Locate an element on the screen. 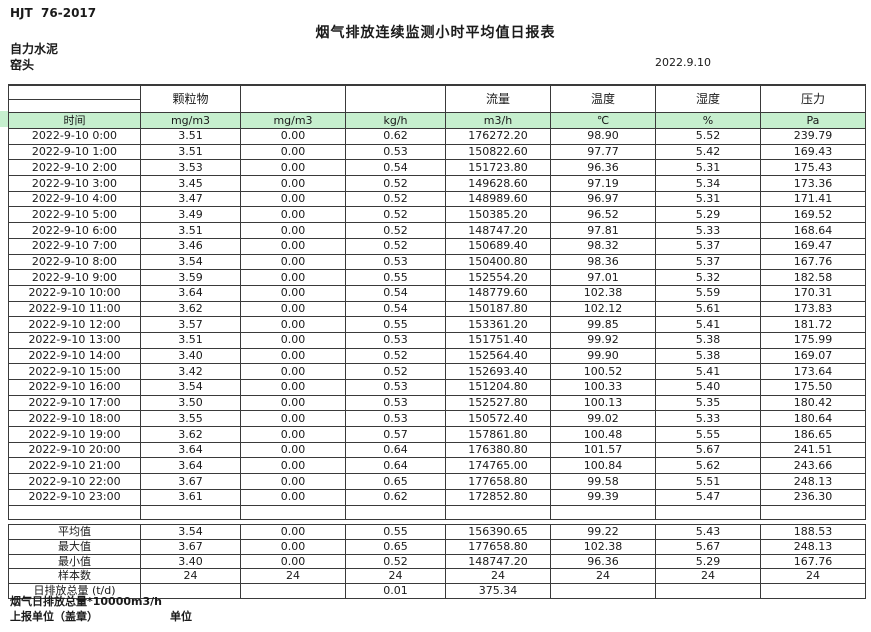 The height and width of the screenshot is (632, 871). value-cell: 5.33 is located at coordinates (708, 230).